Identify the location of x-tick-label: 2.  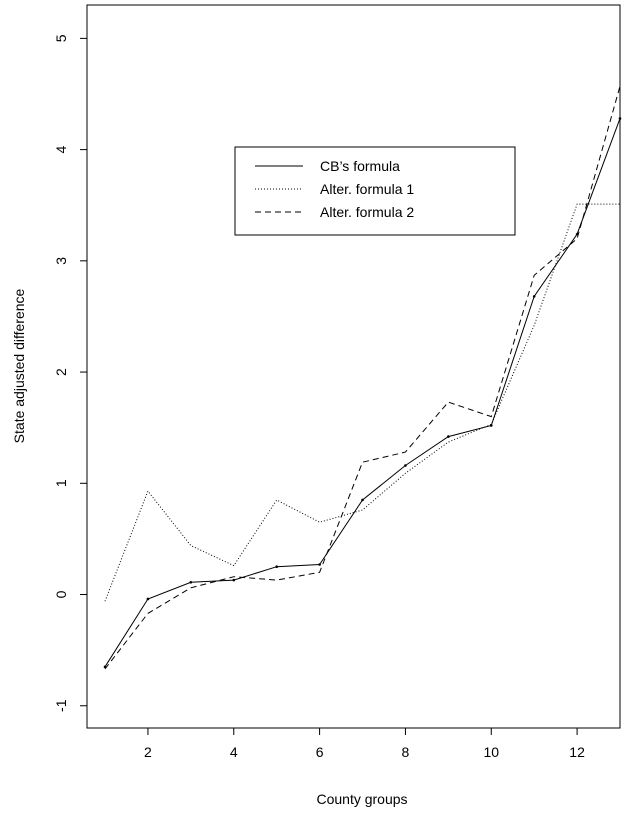
(148, 752).